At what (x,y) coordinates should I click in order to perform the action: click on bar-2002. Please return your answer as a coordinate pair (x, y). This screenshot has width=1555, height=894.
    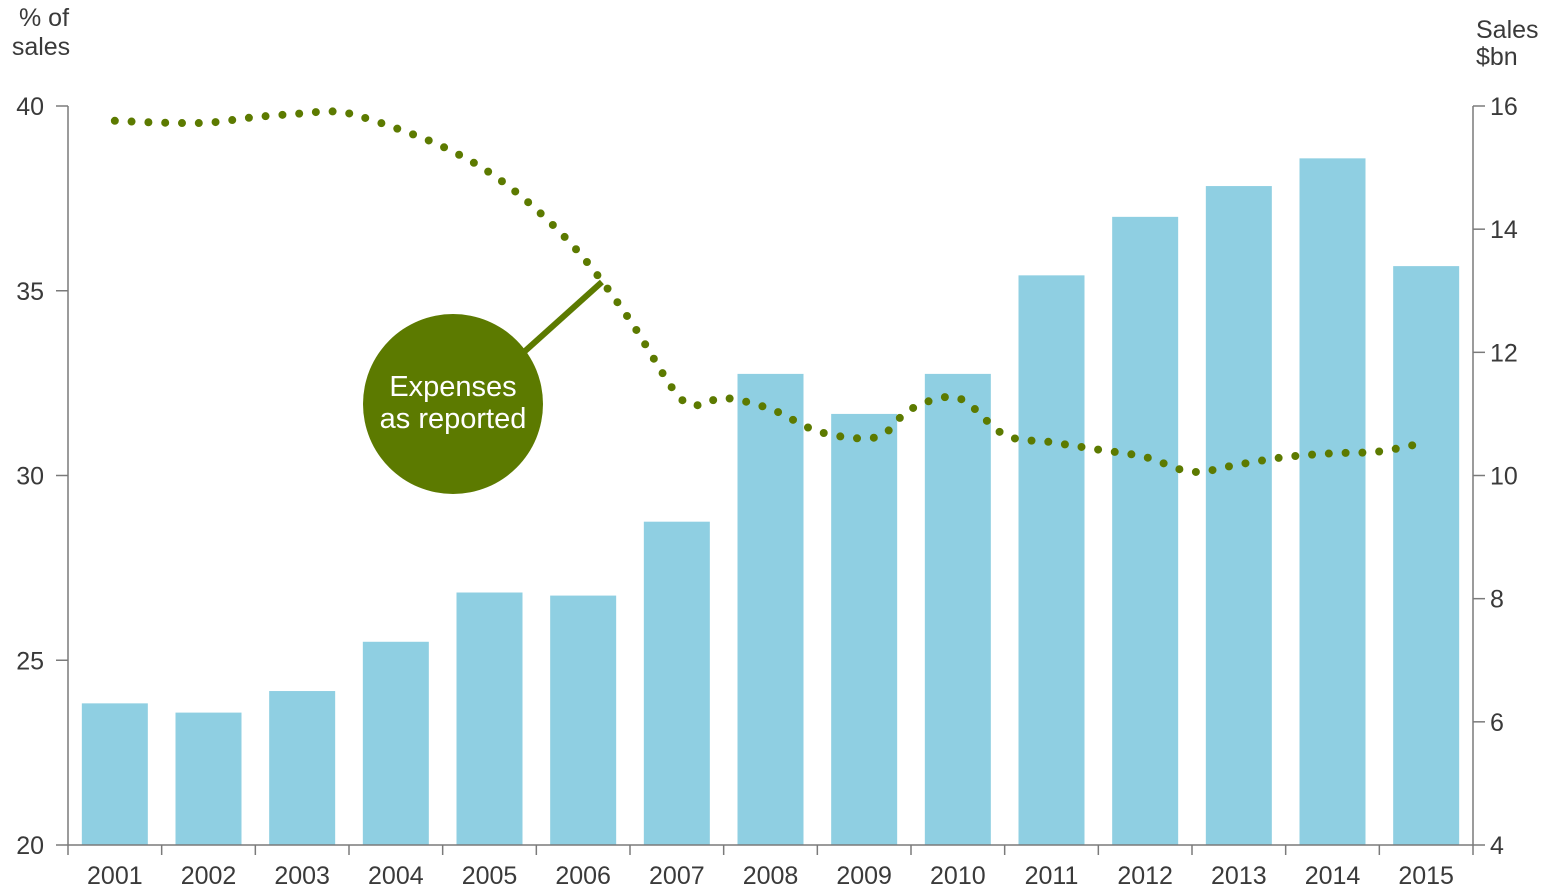
    Looking at the image, I should click on (208, 778).